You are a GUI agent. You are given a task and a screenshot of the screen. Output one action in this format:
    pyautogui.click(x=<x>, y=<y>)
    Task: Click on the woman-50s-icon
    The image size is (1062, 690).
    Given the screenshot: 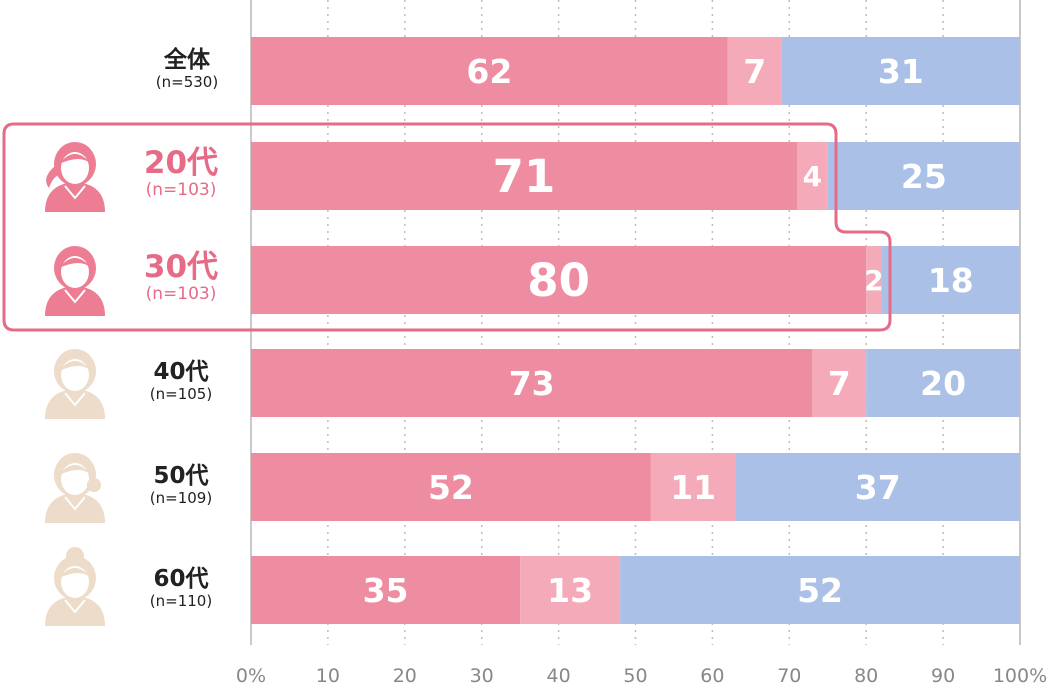 What is the action you would take?
    pyautogui.click(x=75, y=488)
    